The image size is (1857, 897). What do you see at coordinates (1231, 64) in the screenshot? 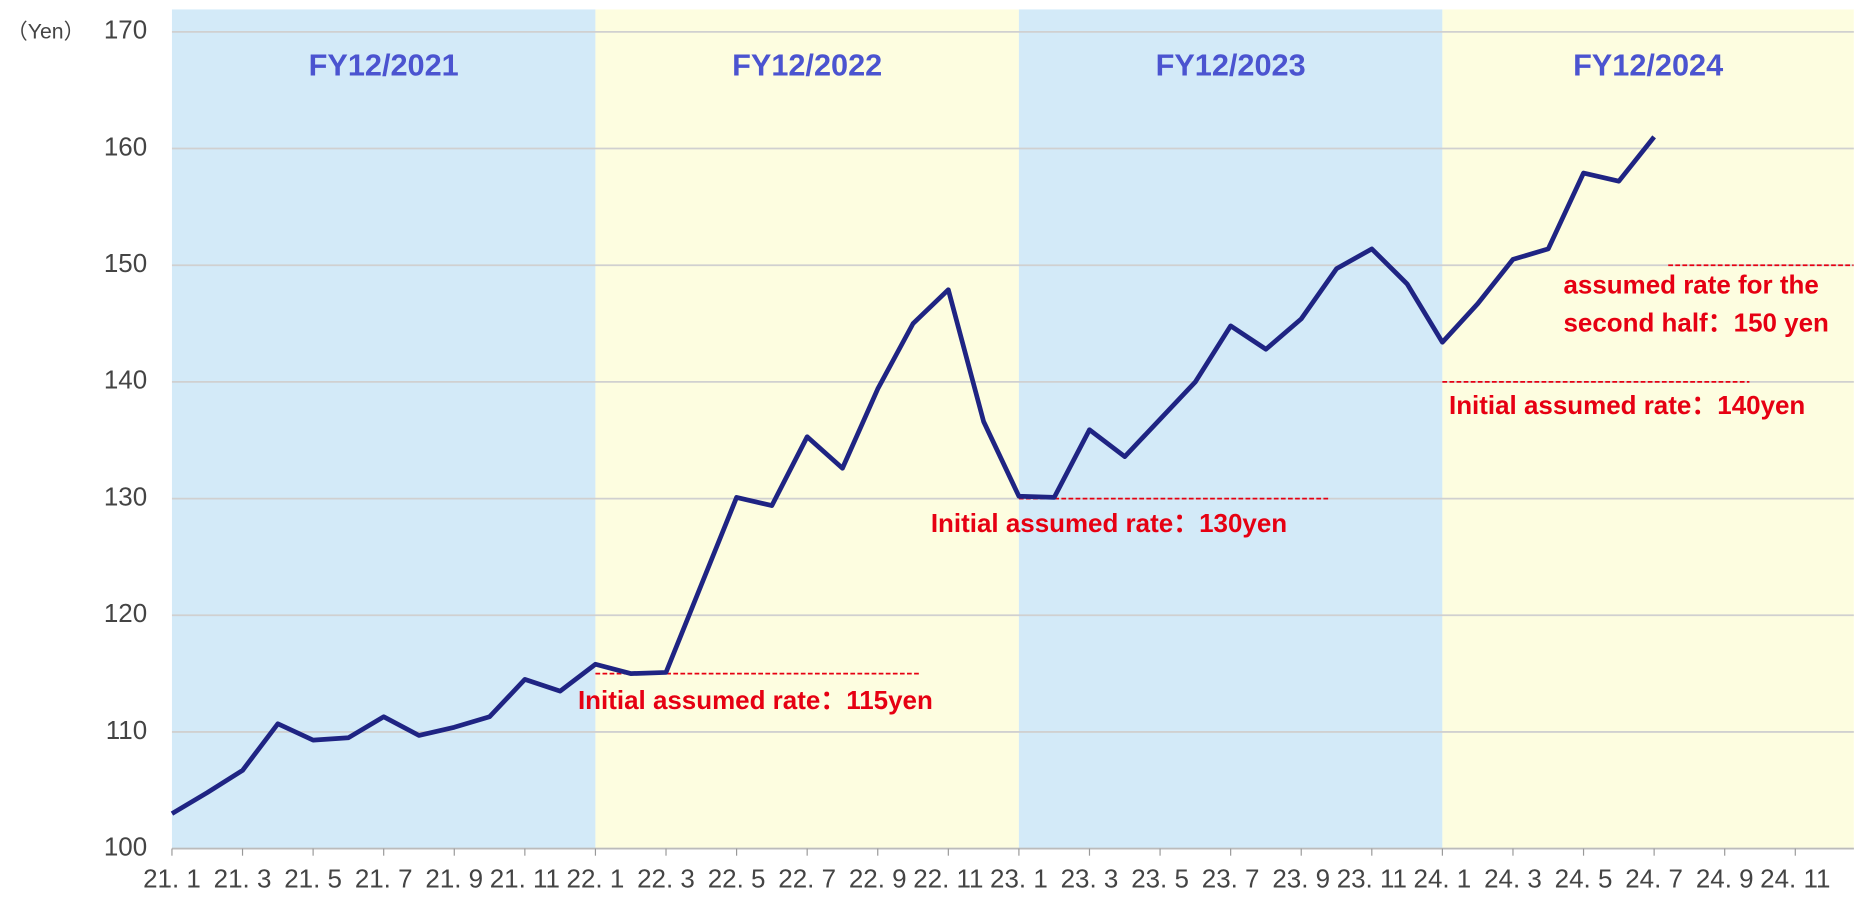
I see `period-label: FY12/2023` at bounding box center [1231, 64].